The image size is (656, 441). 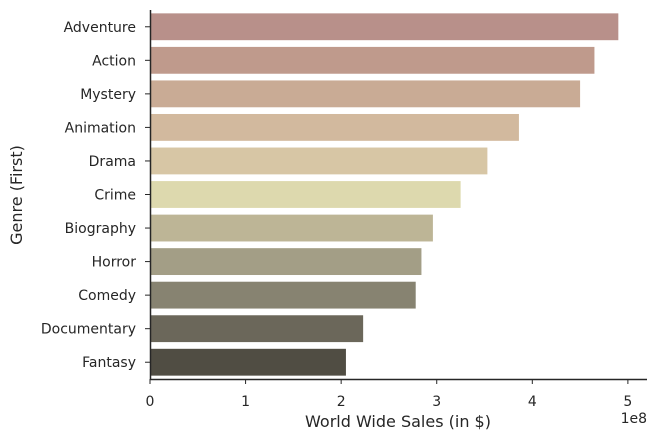 What do you see at coordinates (532, 402) in the screenshot?
I see `x-tick-label: 4` at bounding box center [532, 402].